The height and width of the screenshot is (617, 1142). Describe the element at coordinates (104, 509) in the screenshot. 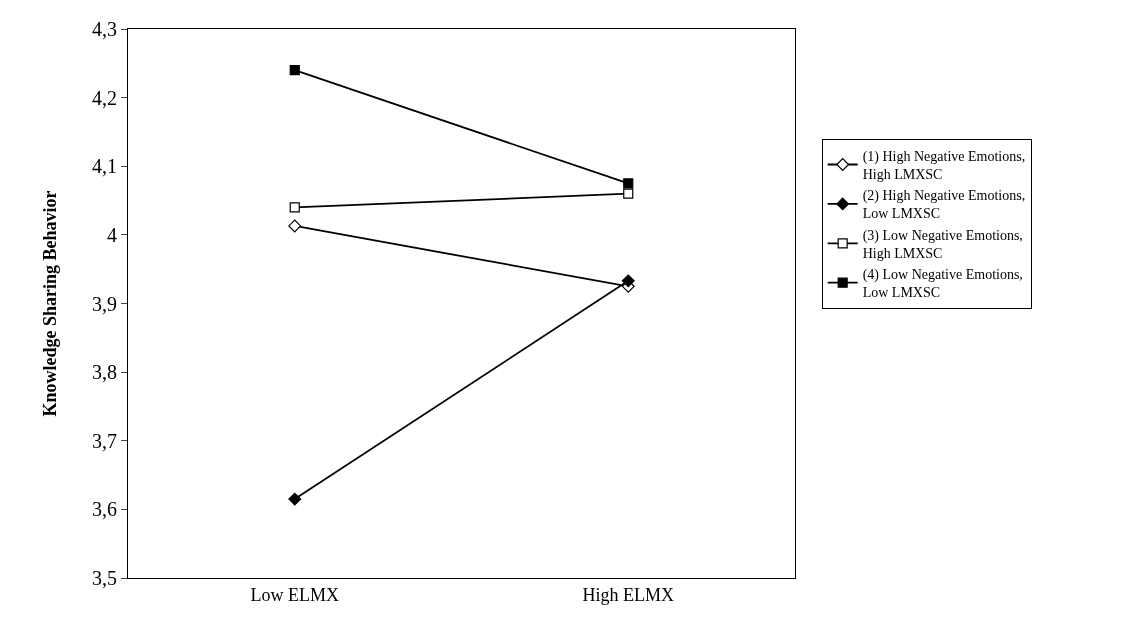

I see `y-tick-label: 3,6` at that location.